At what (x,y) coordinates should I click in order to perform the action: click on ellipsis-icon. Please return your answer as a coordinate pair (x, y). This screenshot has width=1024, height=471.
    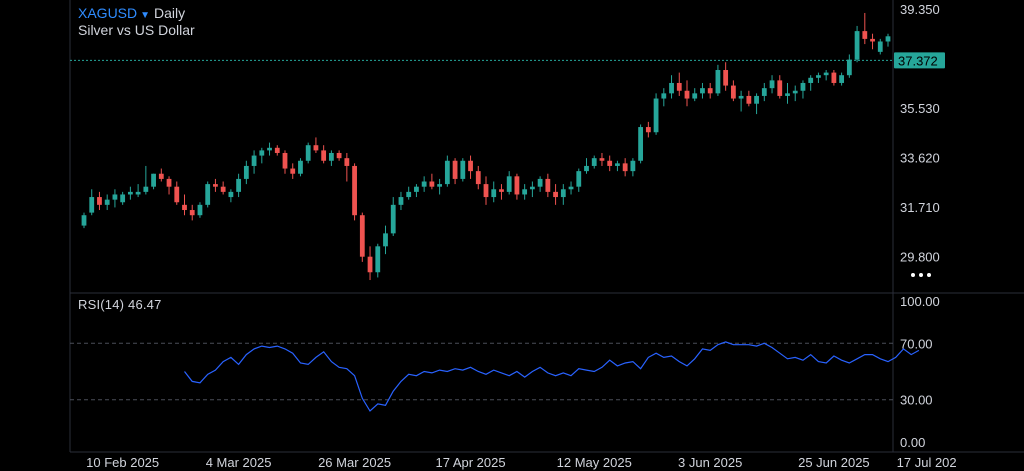
    Looking at the image, I should click on (923, 274).